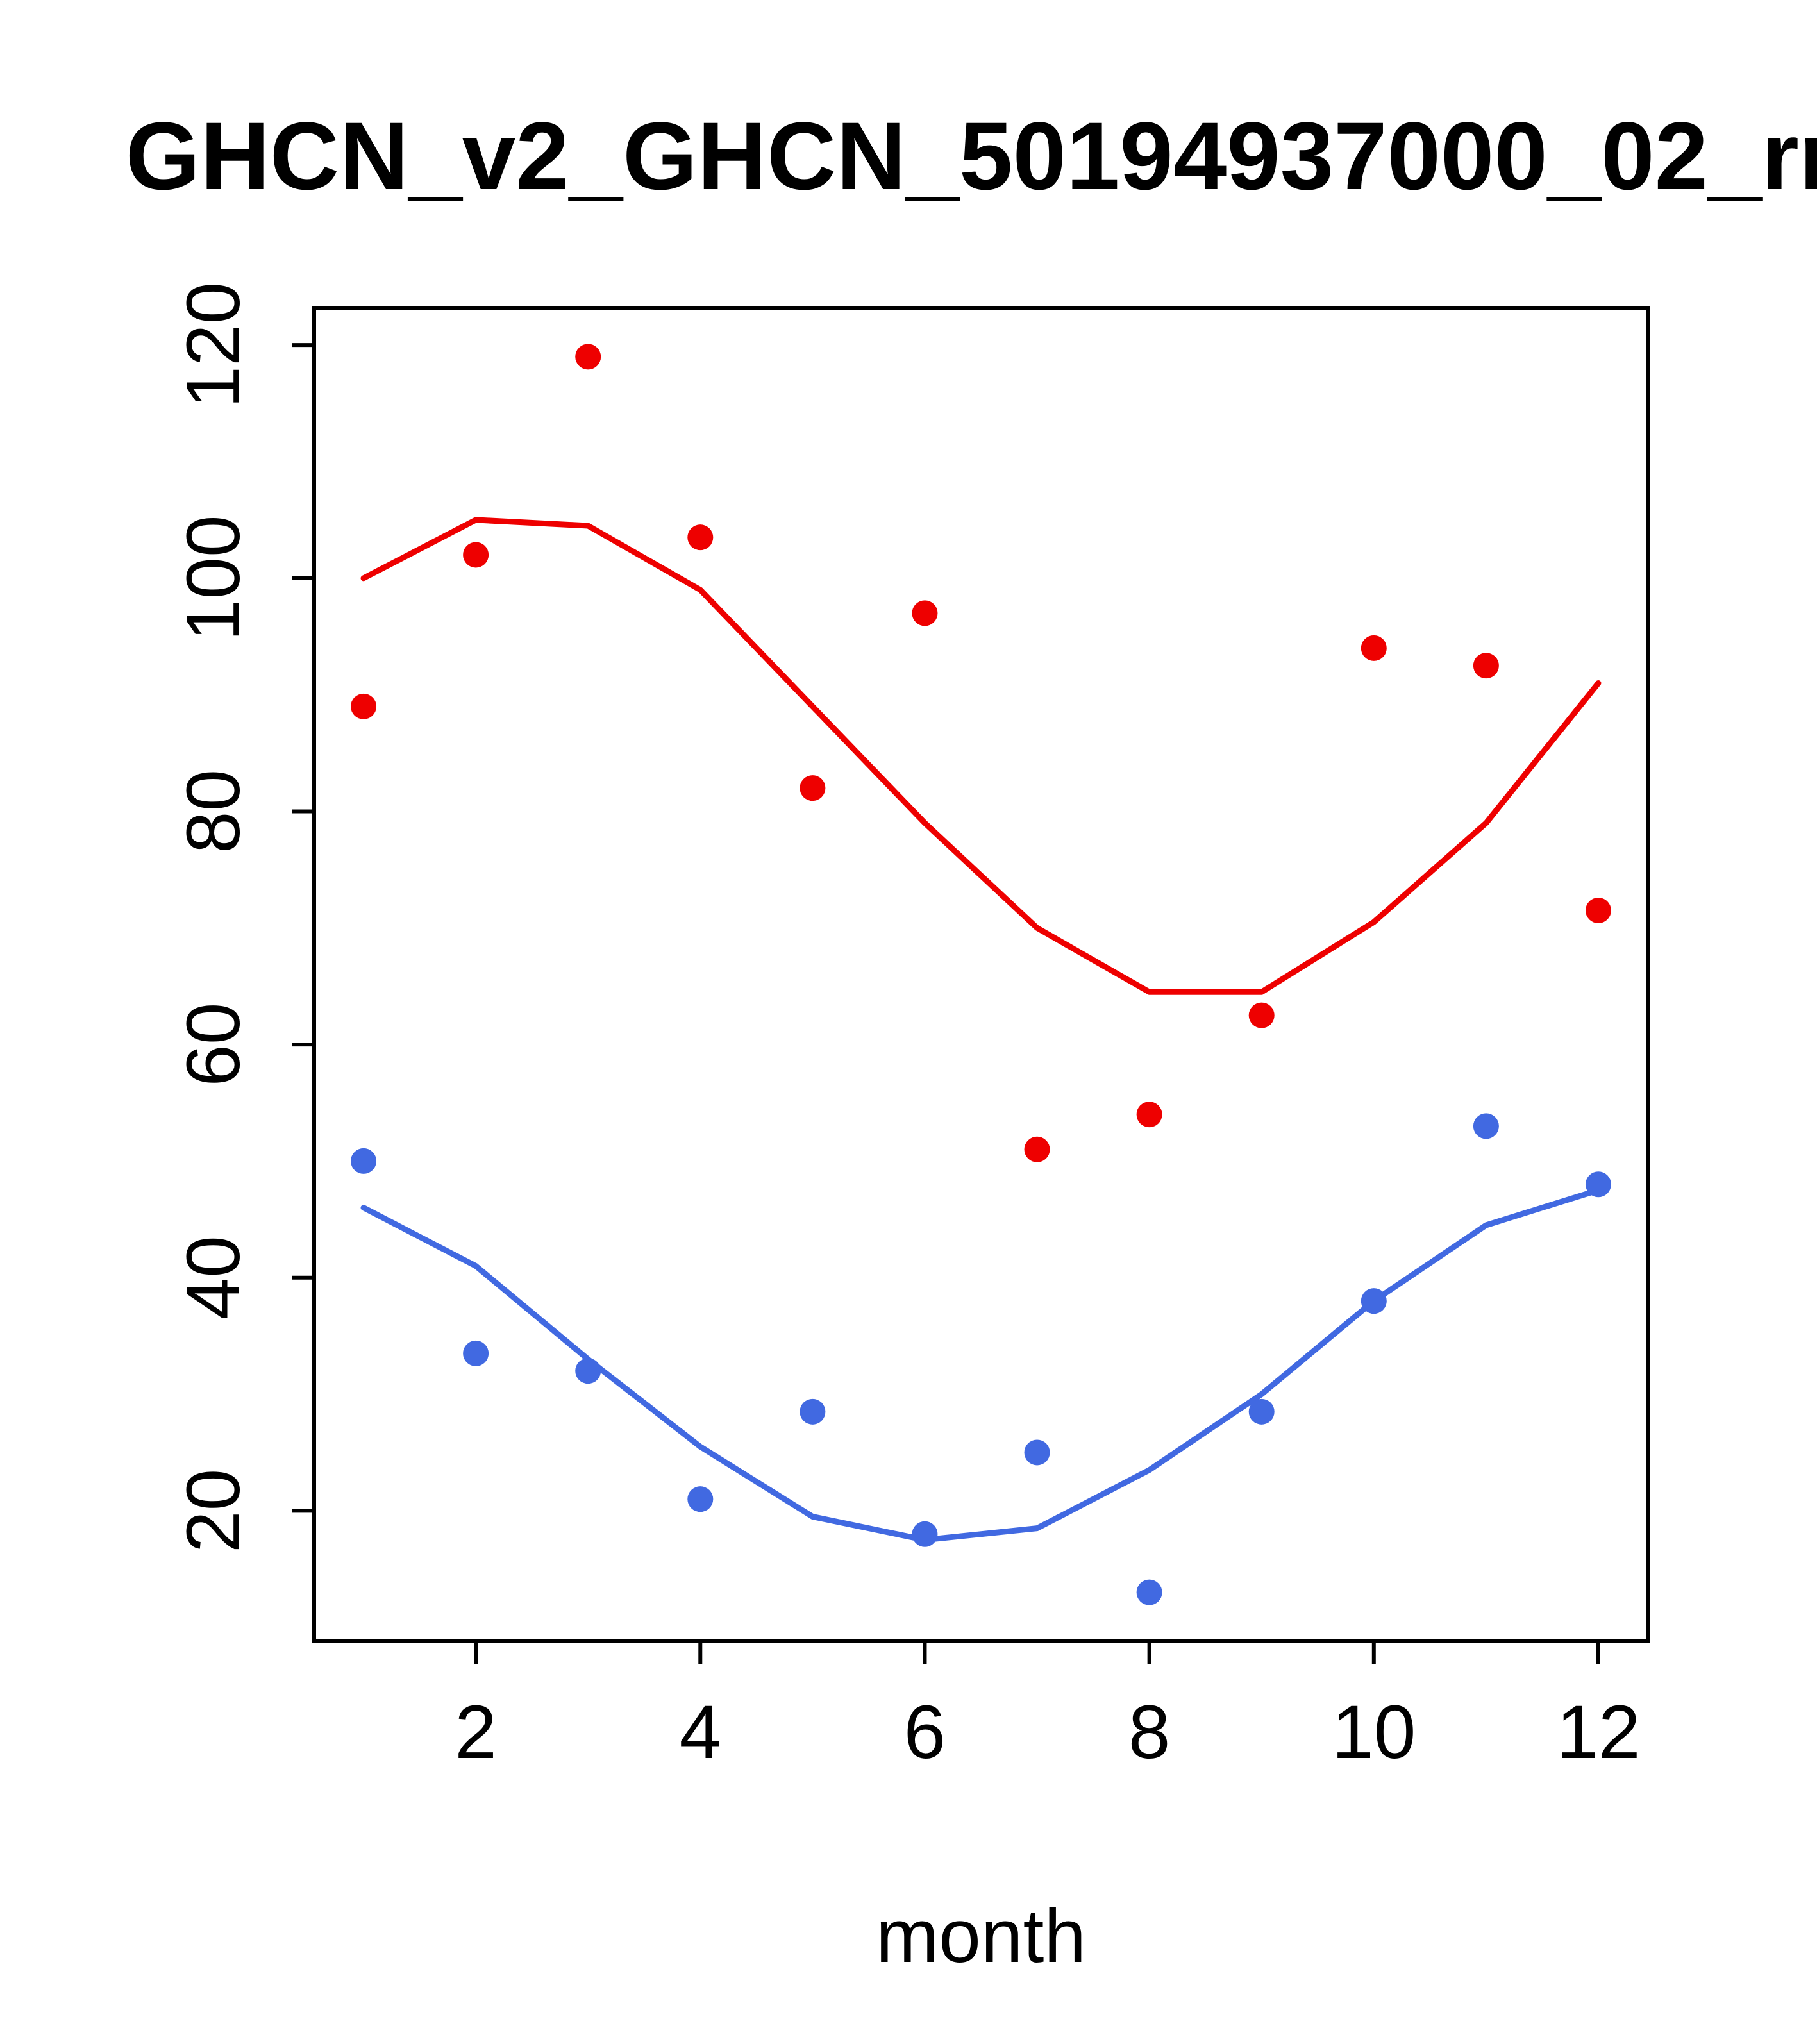  Describe the element at coordinates (1598, 1732) in the screenshot. I see `x-tick-label: 12` at that location.